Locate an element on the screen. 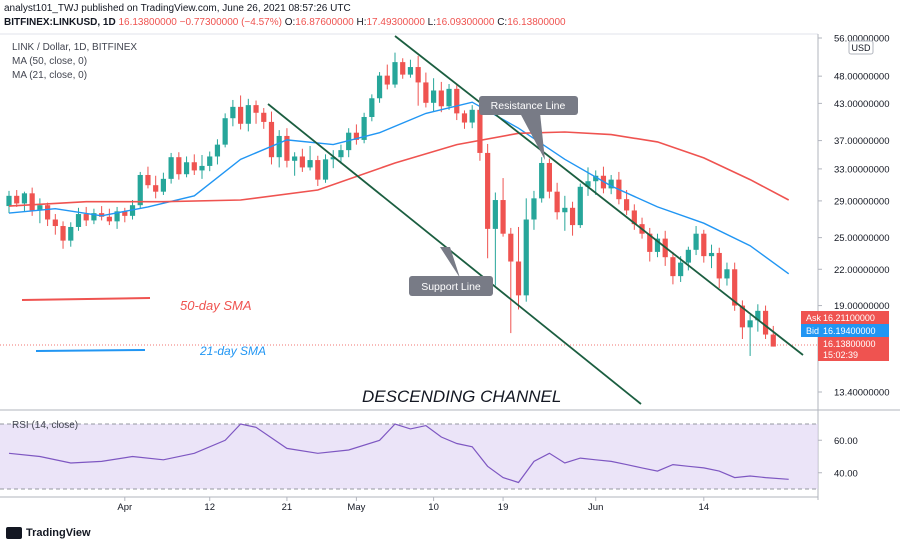  resistance-callout-pointer is located at coordinates (532, 136).